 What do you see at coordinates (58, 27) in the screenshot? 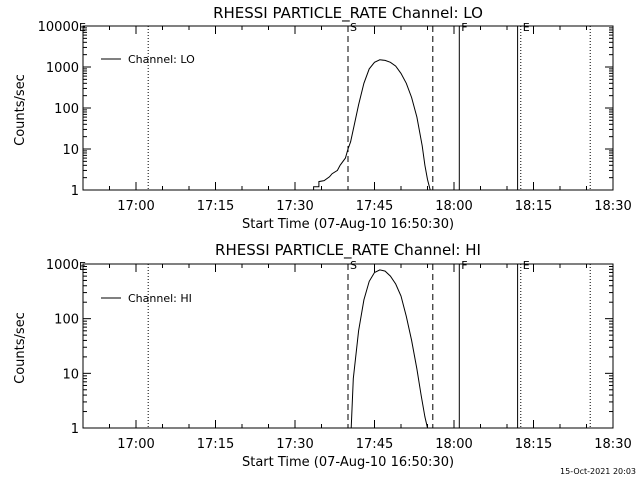
I see `y-tick-label: 10000` at bounding box center [58, 27].